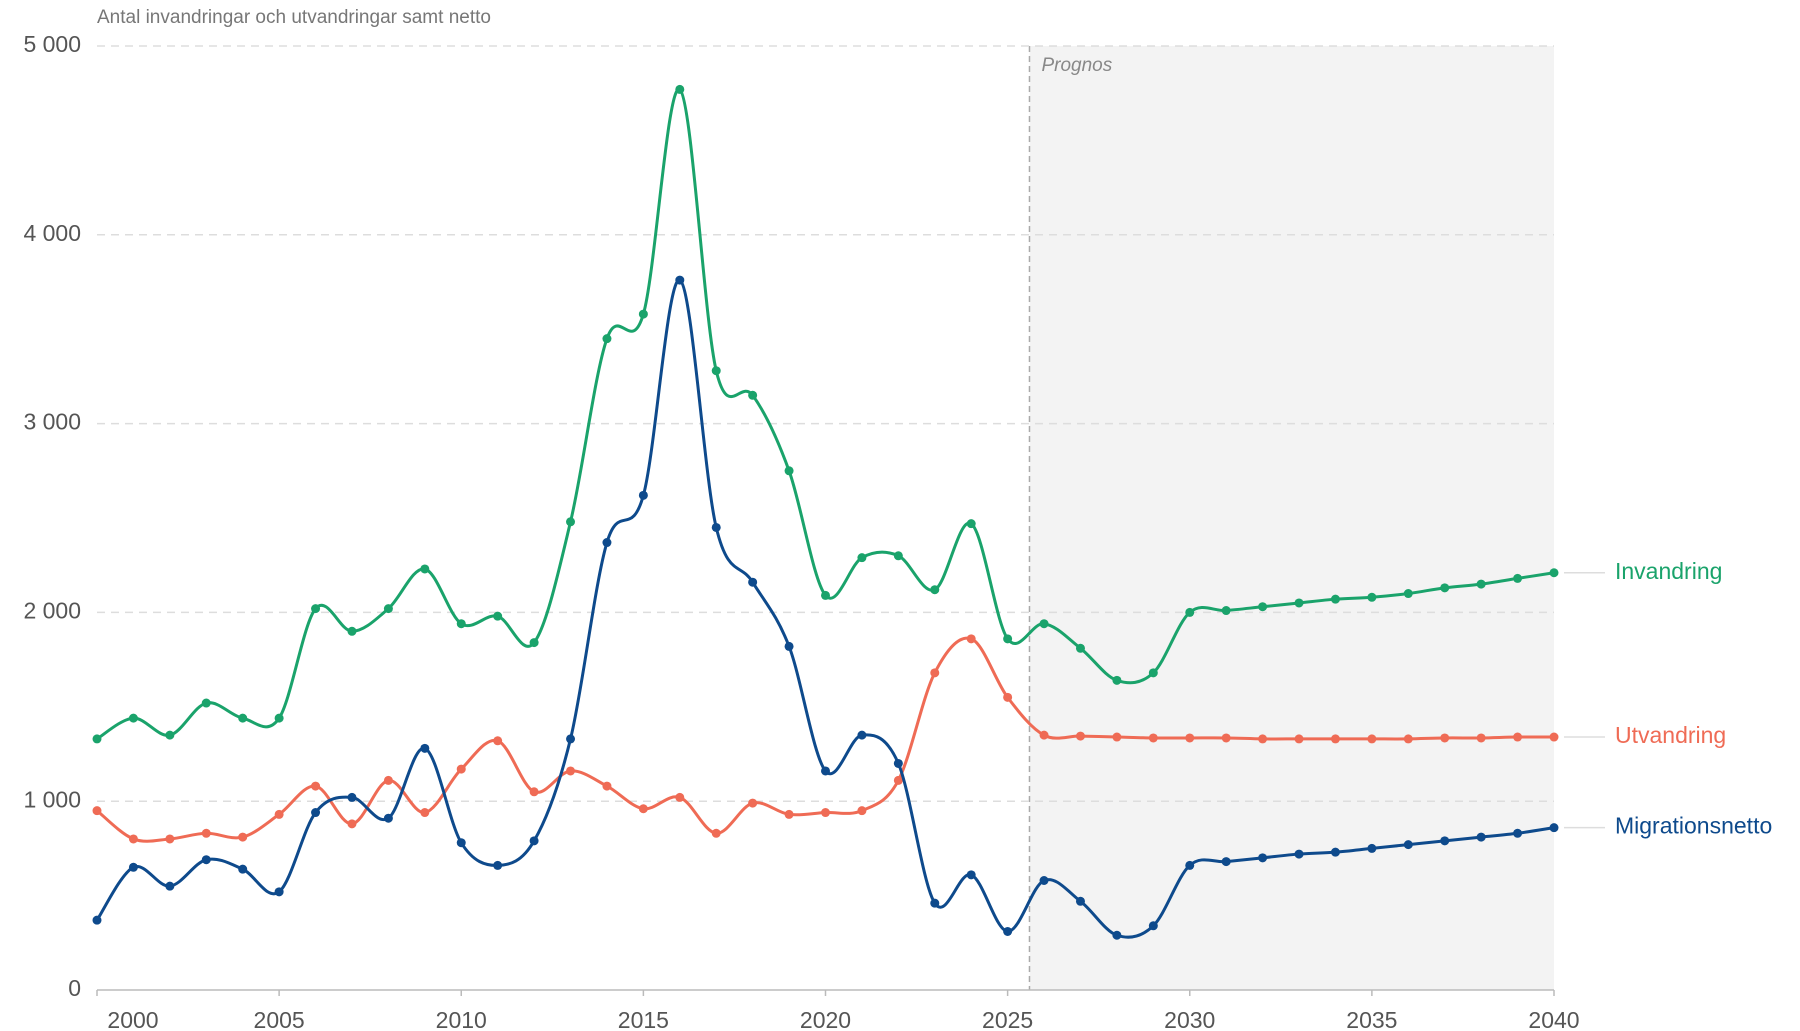 The image size is (1800, 1031). What do you see at coordinates (1668, 571) in the screenshot?
I see `legend-label: Invandring` at bounding box center [1668, 571].